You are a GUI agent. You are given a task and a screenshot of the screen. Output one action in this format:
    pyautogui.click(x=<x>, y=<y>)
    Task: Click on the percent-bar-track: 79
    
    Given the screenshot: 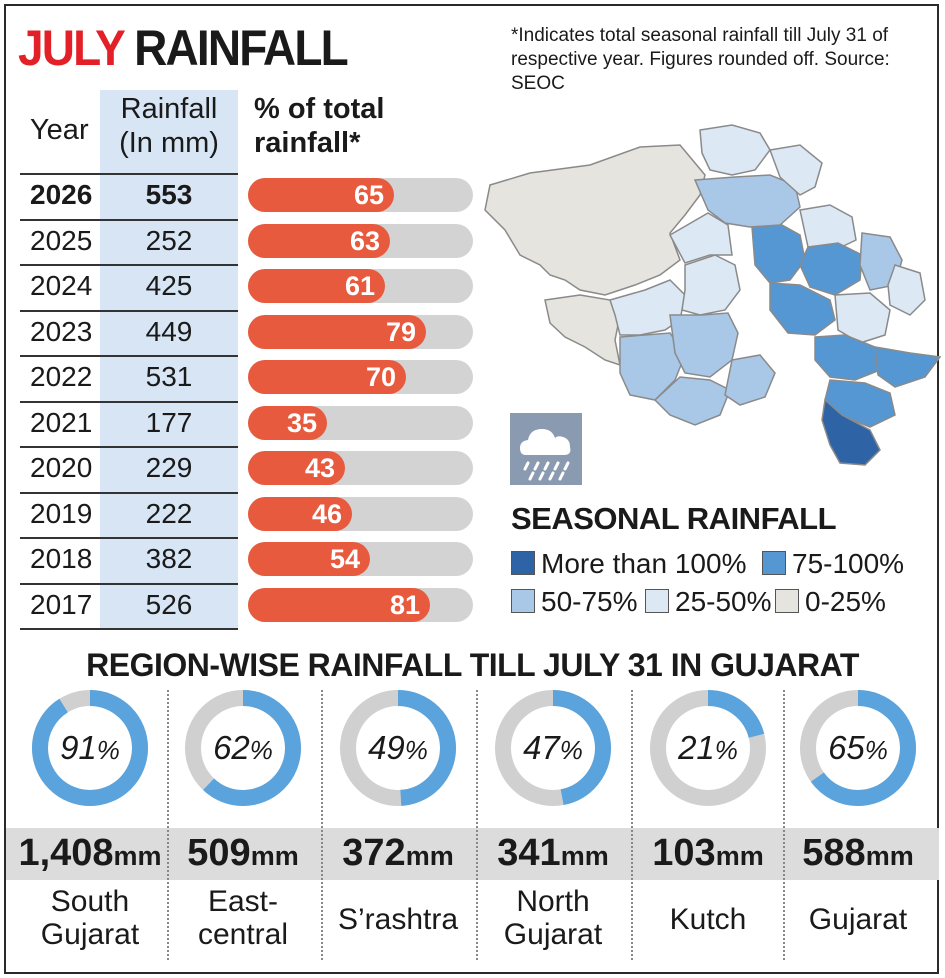 What is the action you would take?
    pyautogui.click(x=360, y=331)
    